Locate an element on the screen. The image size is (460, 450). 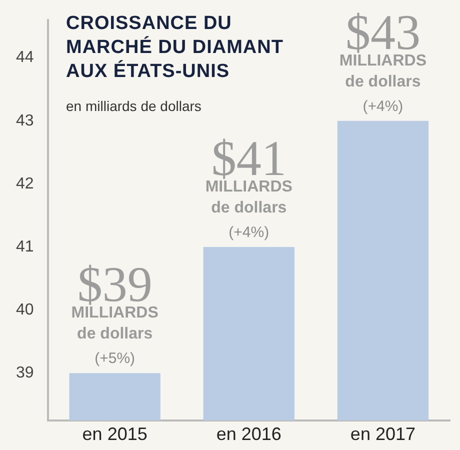
text: en milliards de dollars is located at coordinates (134, 106).